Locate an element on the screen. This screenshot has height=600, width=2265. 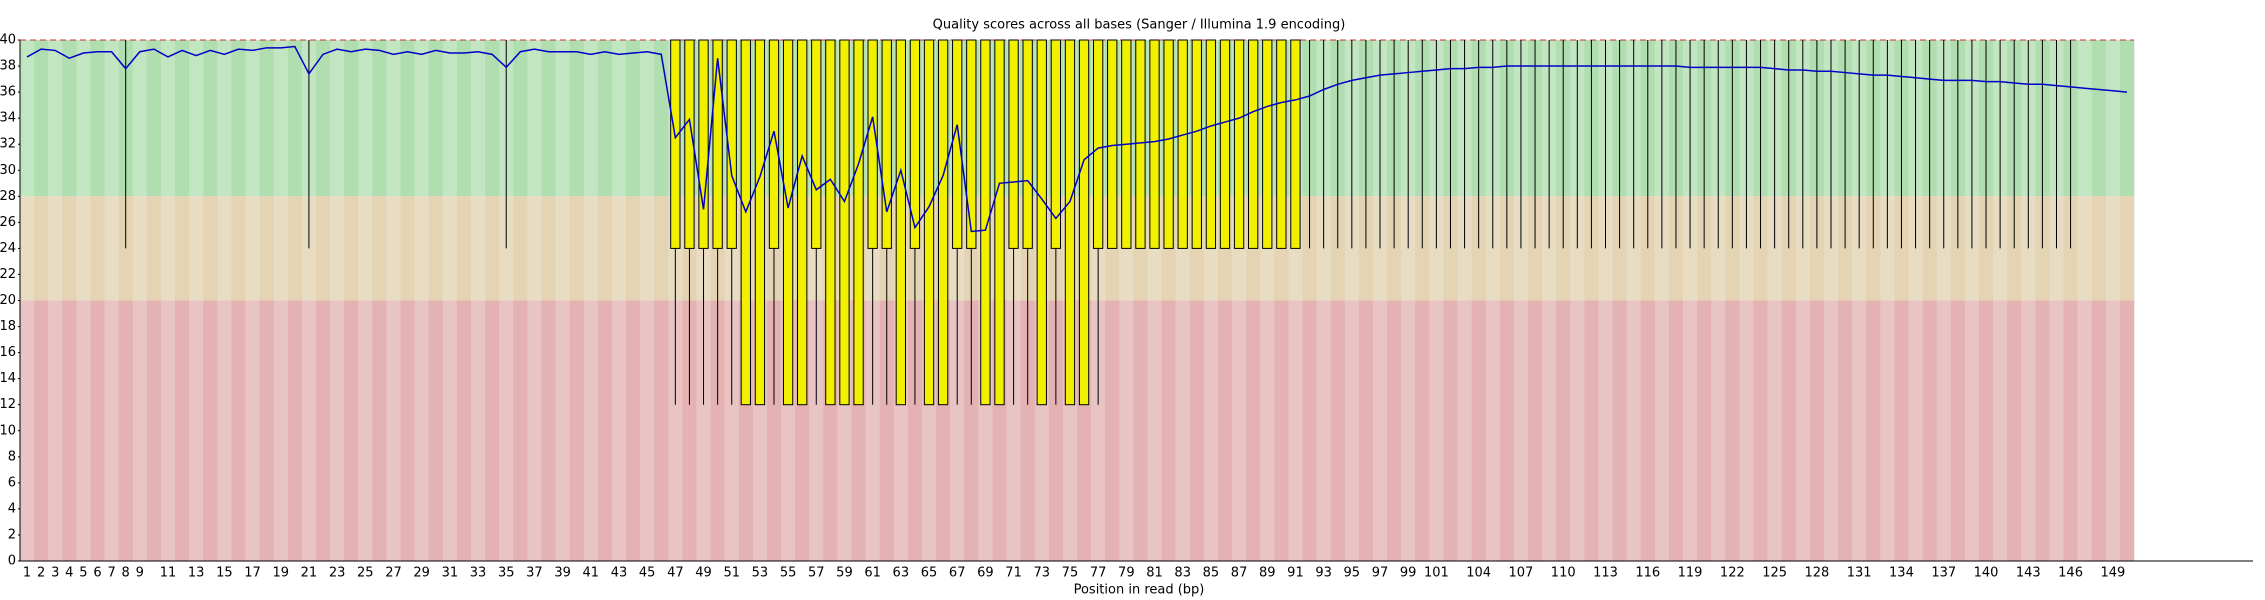
x-tick-label: 107 is located at coordinates (1521, 573).